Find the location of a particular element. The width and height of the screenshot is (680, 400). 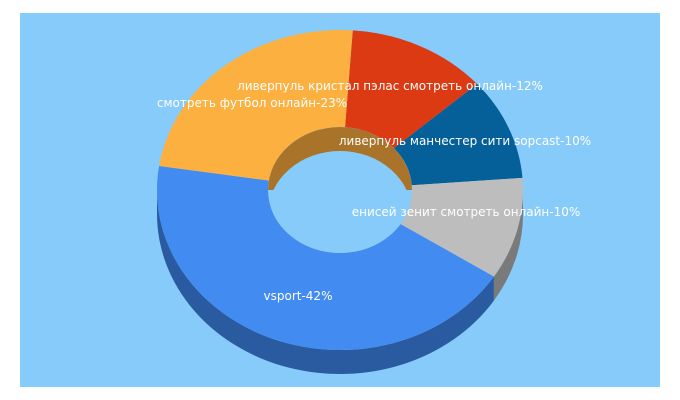

slice-label: смотреть футбол онлайн-23% is located at coordinates (252, 103).